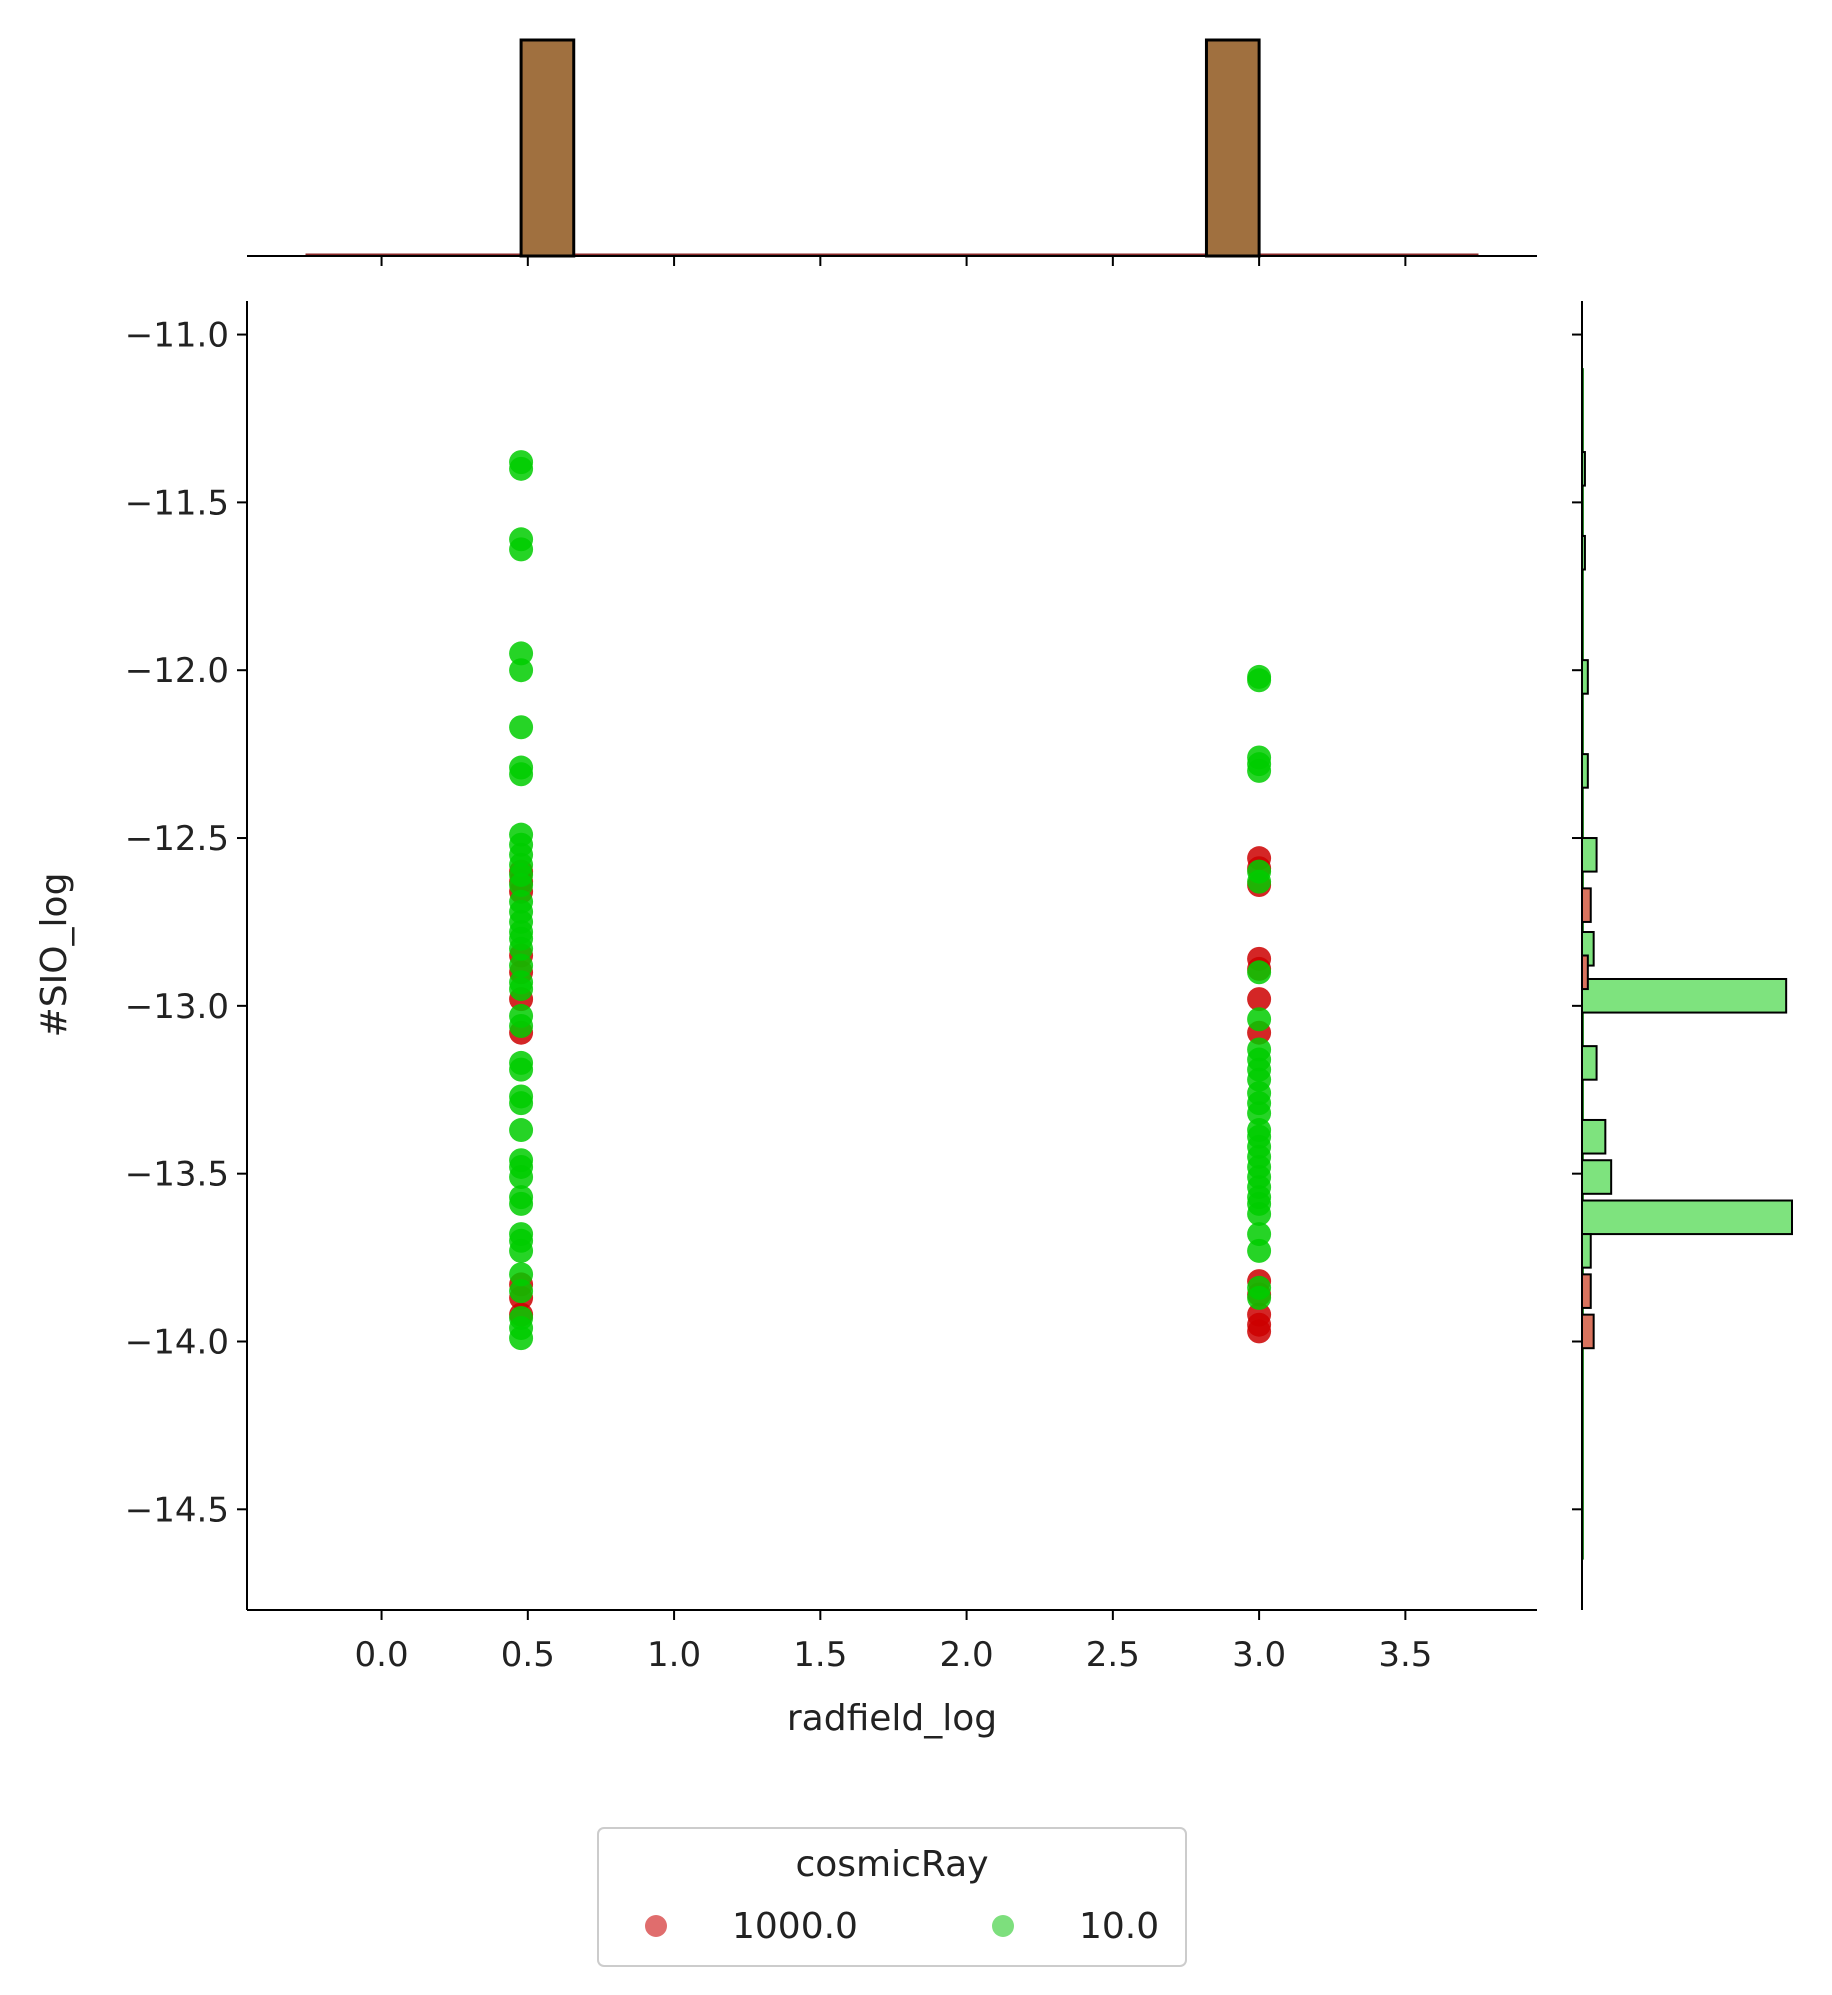  Describe the element at coordinates (820, 1655) in the screenshot. I see `x-tick-label: 1.5` at that location.